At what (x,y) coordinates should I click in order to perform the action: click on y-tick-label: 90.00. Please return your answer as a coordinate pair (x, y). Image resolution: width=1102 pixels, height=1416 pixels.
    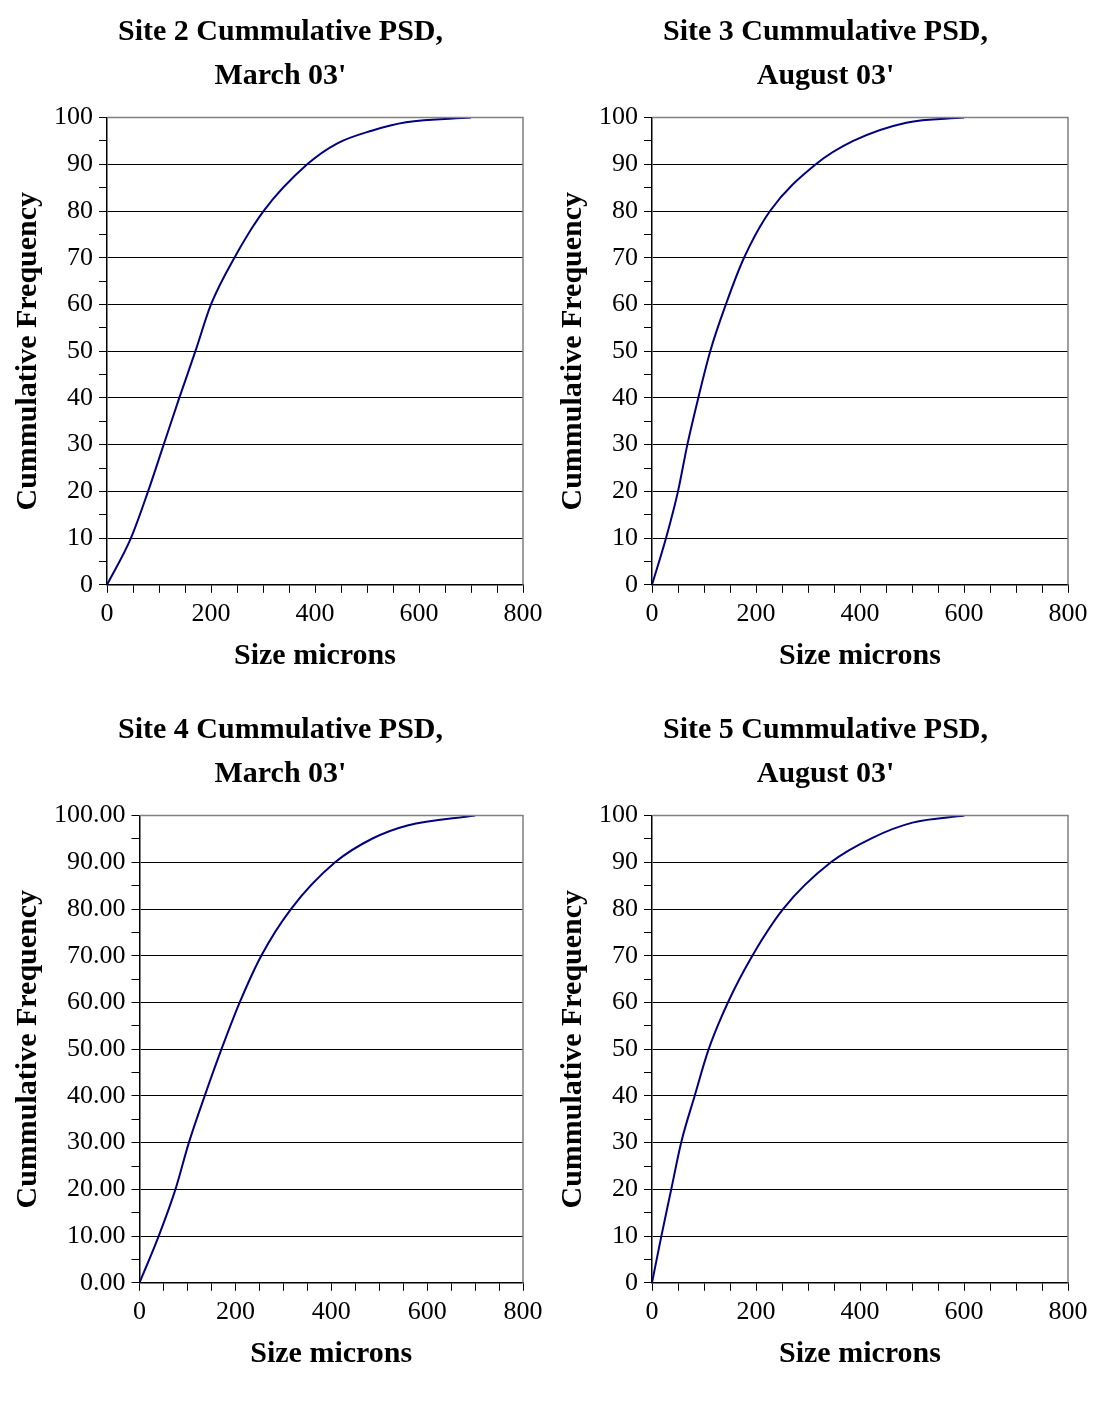
    Looking at the image, I should click on (96, 861).